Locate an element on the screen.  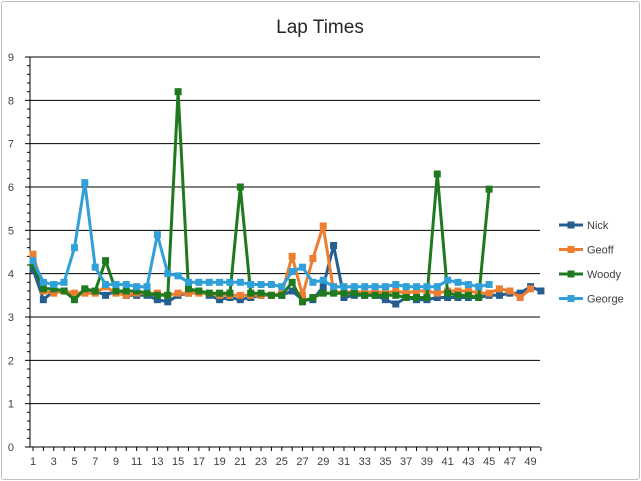
legend-item-george: George is located at coordinates (591, 300).